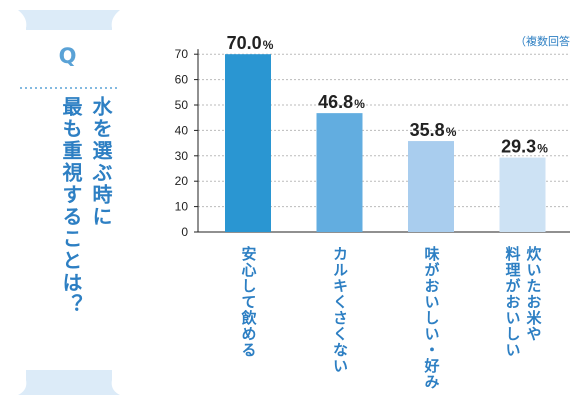 The height and width of the screenshot is (409, 573). What do you see at coordinates (182, 207) in the screenshot?
I see `y-tick-label-10: 10` at bounding box center [182, 207].